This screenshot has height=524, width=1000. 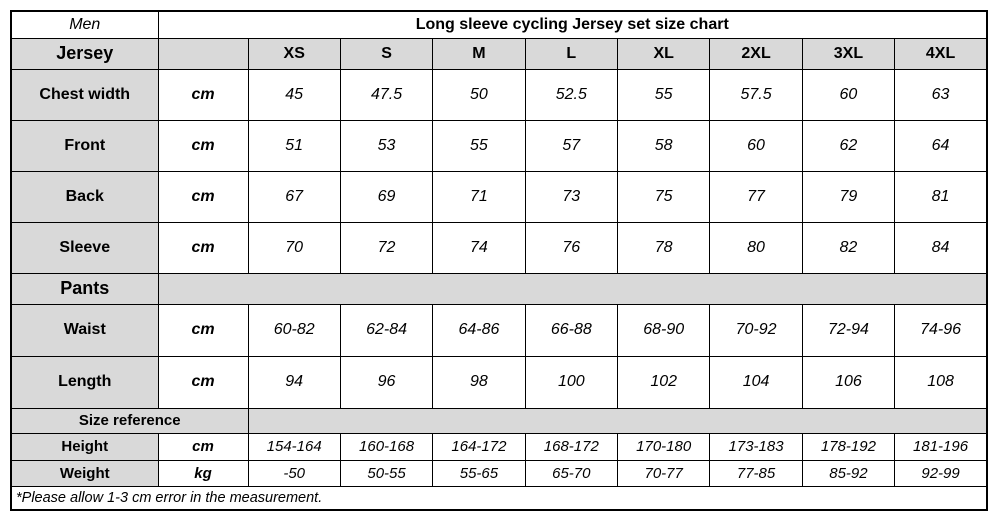 What do you see at coordinates (941, 330) in the screenshot?
I see `value-cell: 74-96` at bounding box center [941, 330].